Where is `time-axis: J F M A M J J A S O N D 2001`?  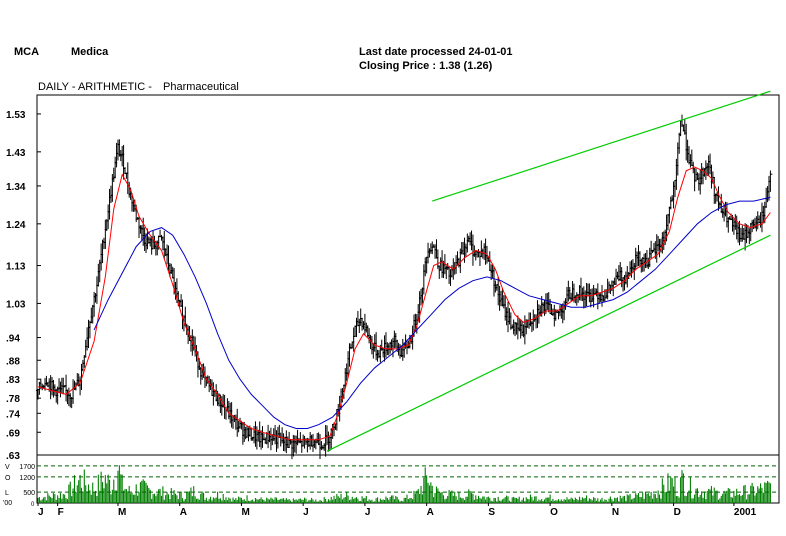
time-axis: J F M A M J J A S O N D 2001 is located at coordinates (397, 510).